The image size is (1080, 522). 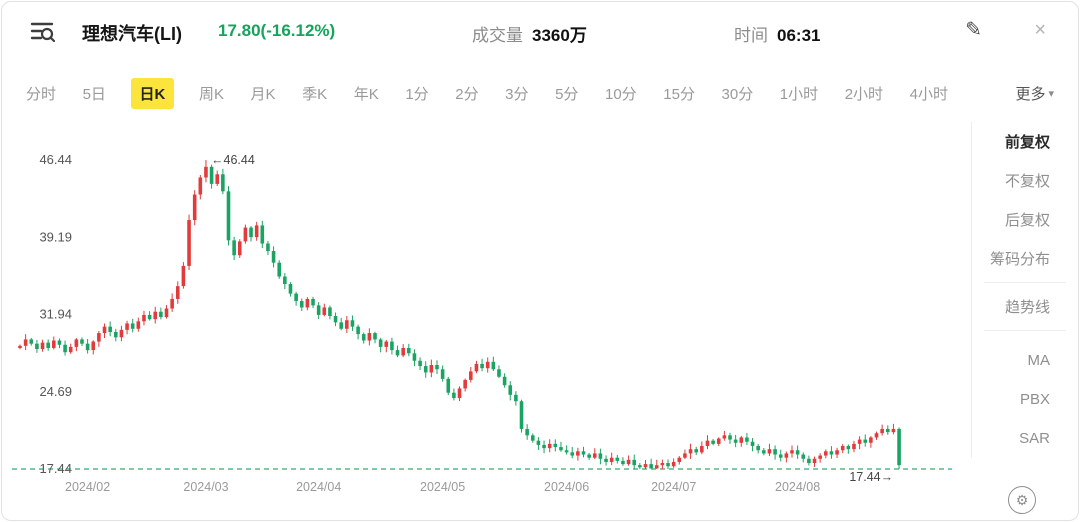 I want to click on peak-annotation: ←46.44, so click(x=233, y=160).